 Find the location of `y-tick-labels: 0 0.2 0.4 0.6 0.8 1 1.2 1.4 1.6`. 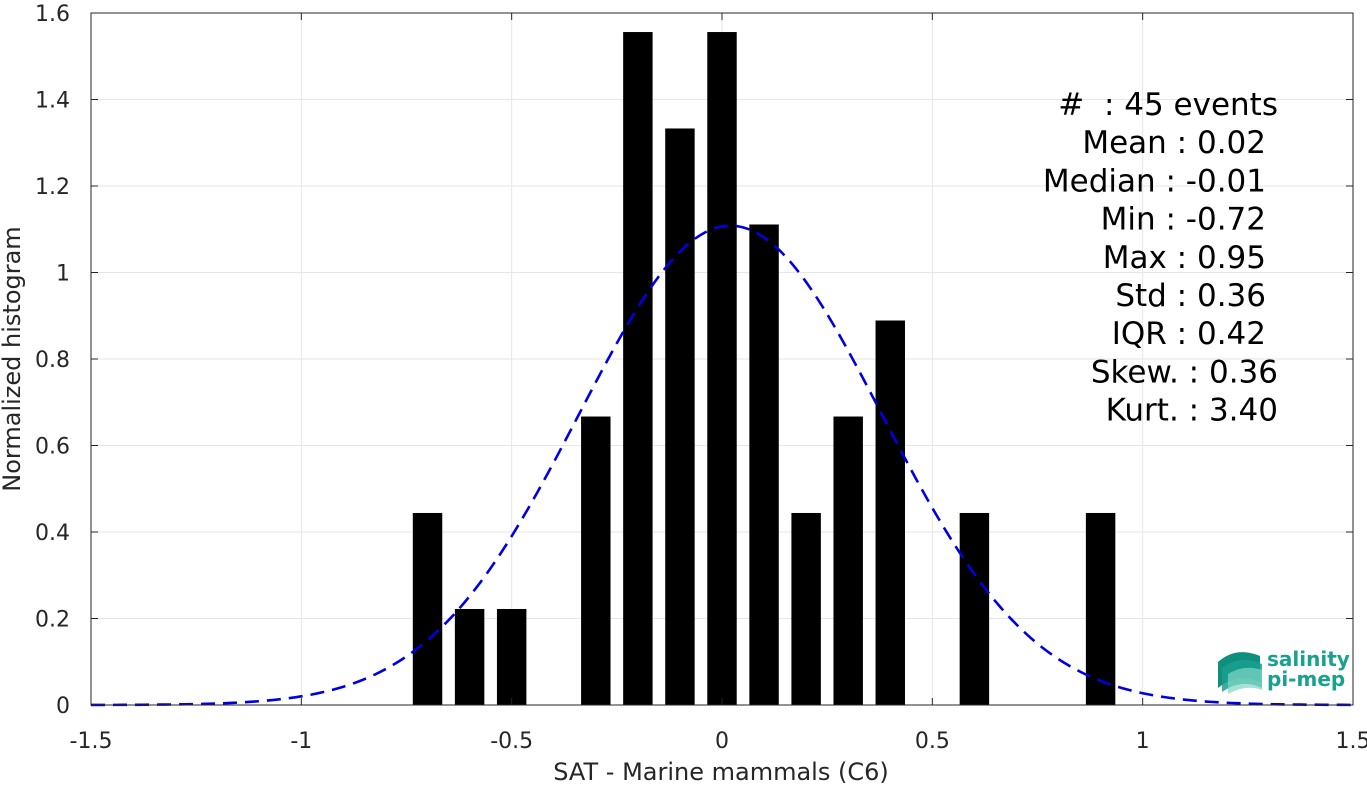

y-tick-labels: 0 0.2 0.4 0.6 0.8 1 1.2 1.4 1.6 is located at coordinates (52, 360).